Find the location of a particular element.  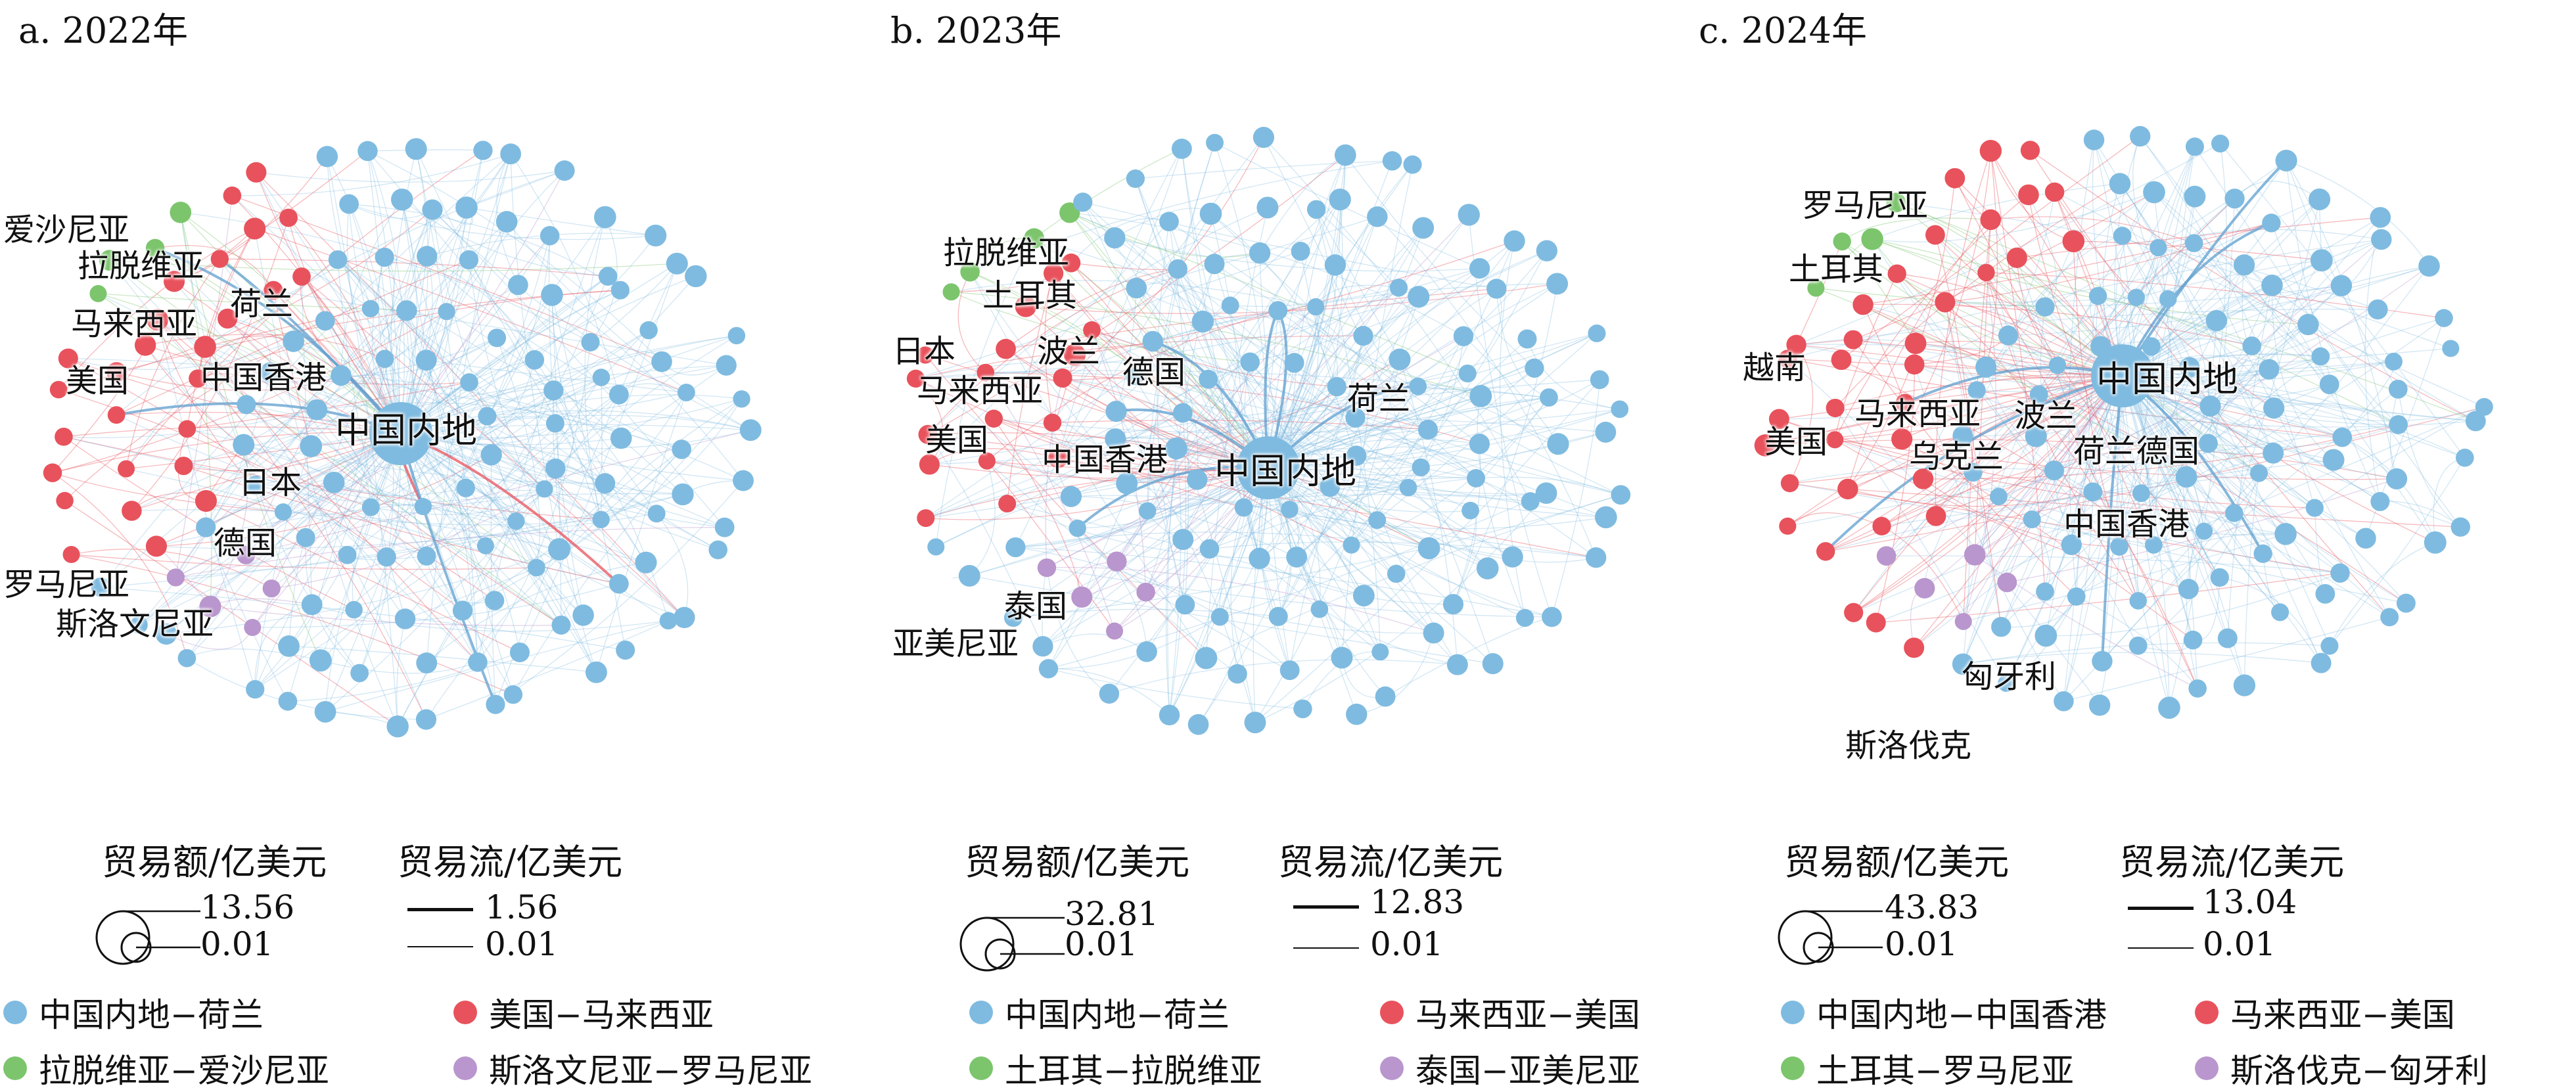

category-legend-item: 斯洛伐克−匈牙利 is located at coordinates (2341, 1065).